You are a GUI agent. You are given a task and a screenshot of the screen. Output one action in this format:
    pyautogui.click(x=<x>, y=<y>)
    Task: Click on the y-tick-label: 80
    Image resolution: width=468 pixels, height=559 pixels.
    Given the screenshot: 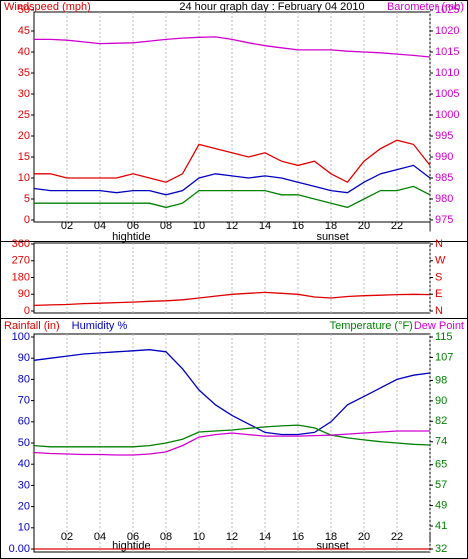 What is the action you would take?
    pyautogui.click(x=24, y=379)
    